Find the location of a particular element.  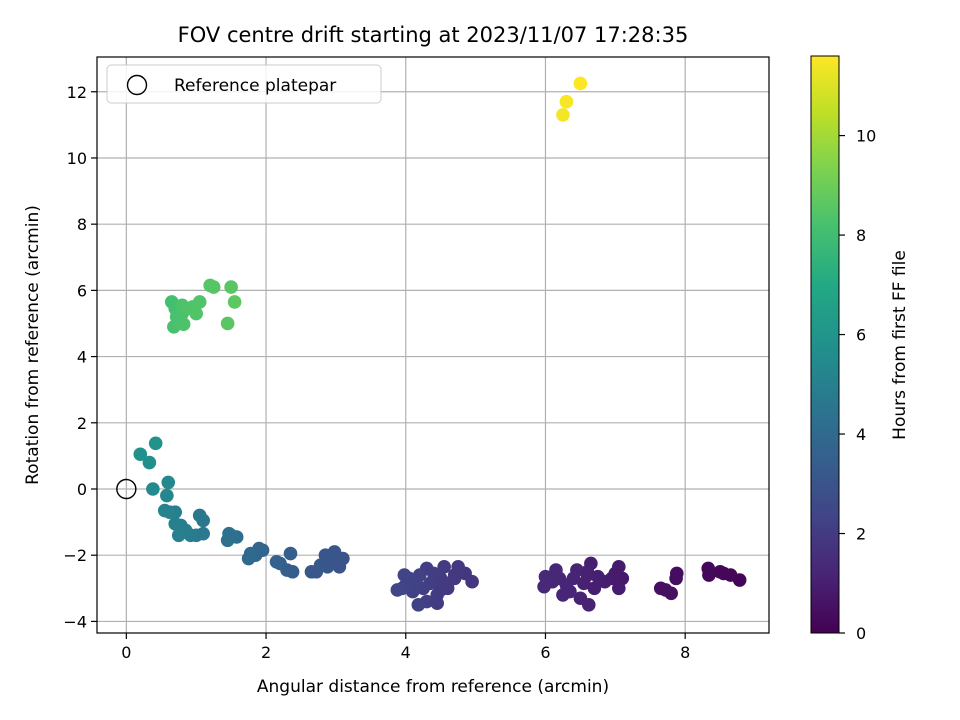

reference-point is located at coordinates (126, 489).